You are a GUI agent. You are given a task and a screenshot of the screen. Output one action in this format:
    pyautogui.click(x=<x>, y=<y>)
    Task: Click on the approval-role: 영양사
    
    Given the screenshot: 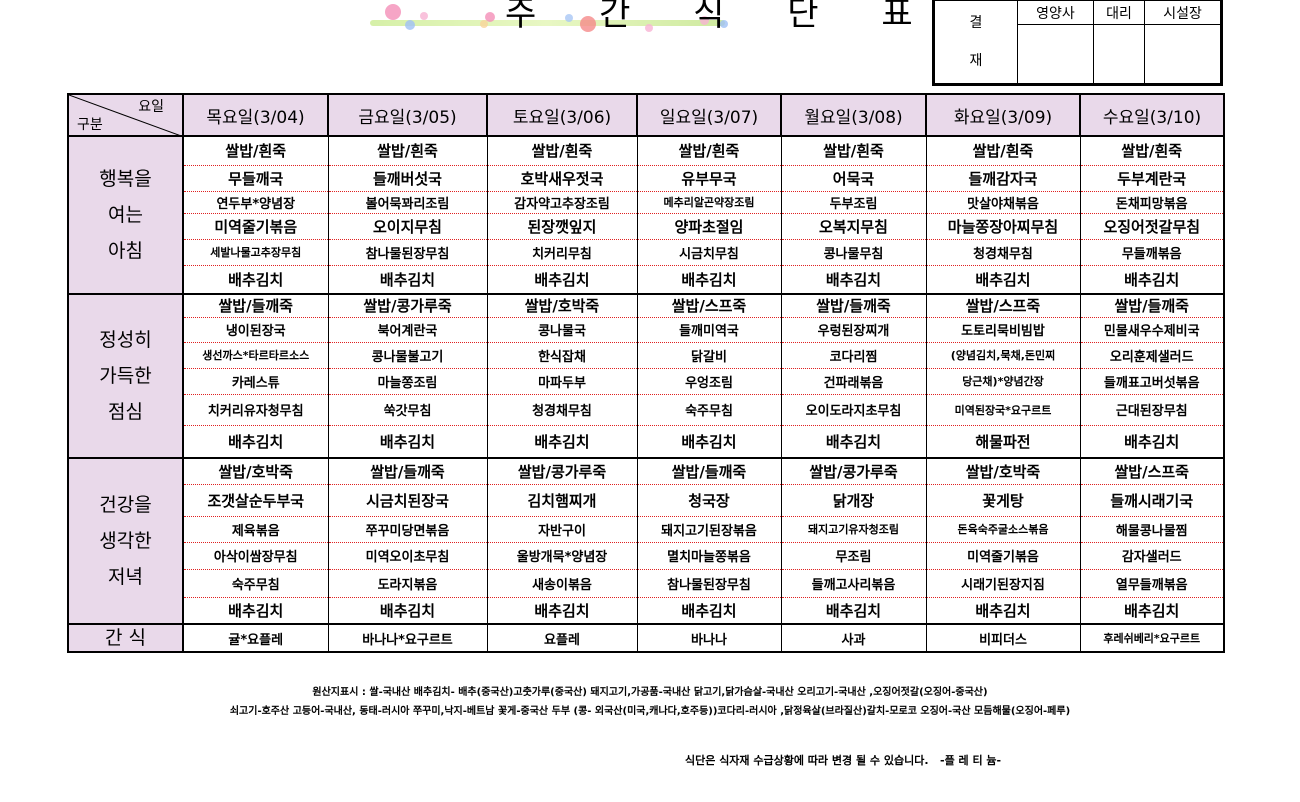 What is the action you would take?
    pyautogui.click(x=1055, y=12)
    